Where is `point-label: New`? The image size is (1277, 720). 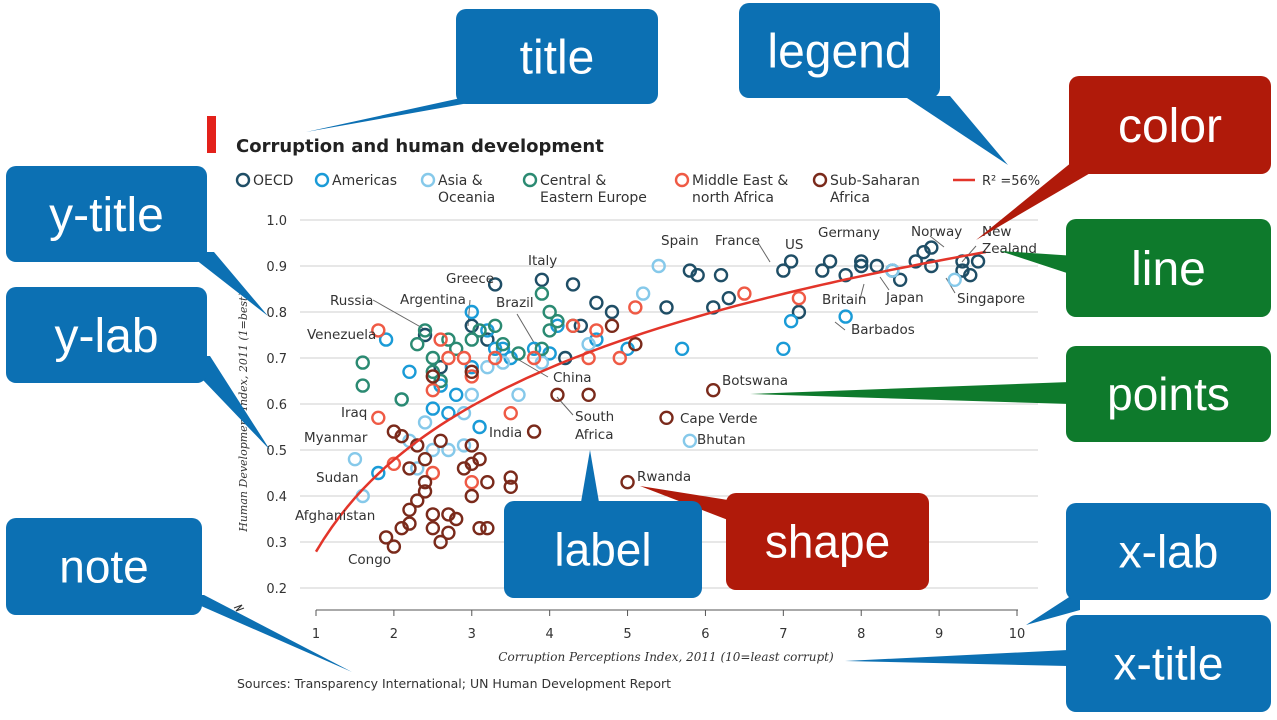 point-label: New is located at coordinates (996, 232).